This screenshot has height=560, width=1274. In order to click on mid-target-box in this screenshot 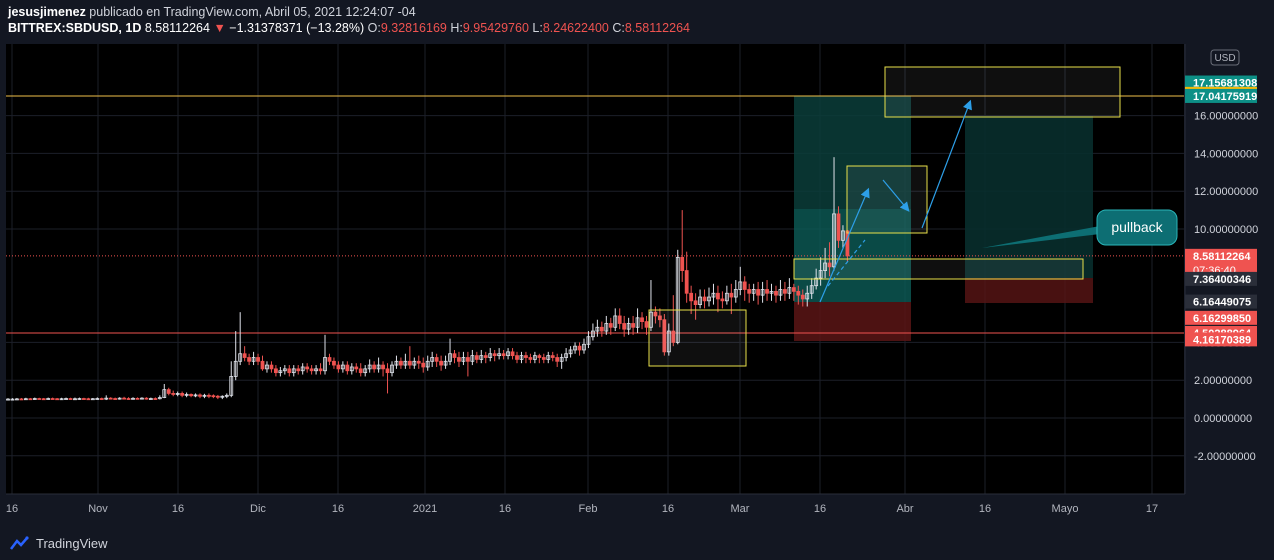, I will do `click(887, 199)`.